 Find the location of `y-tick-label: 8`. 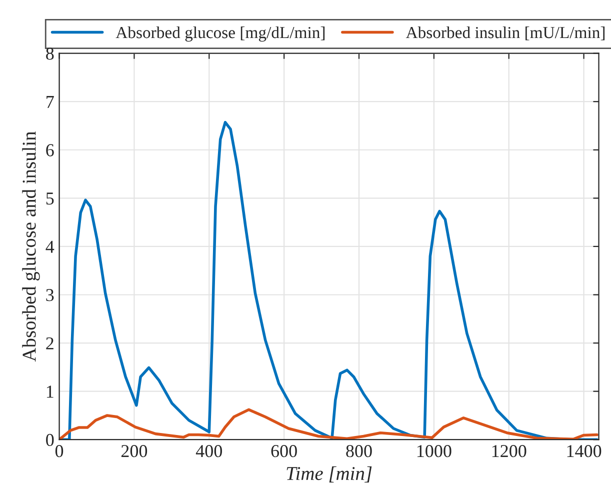

y-tick-label: 8 is located at coordinates (50, 54).